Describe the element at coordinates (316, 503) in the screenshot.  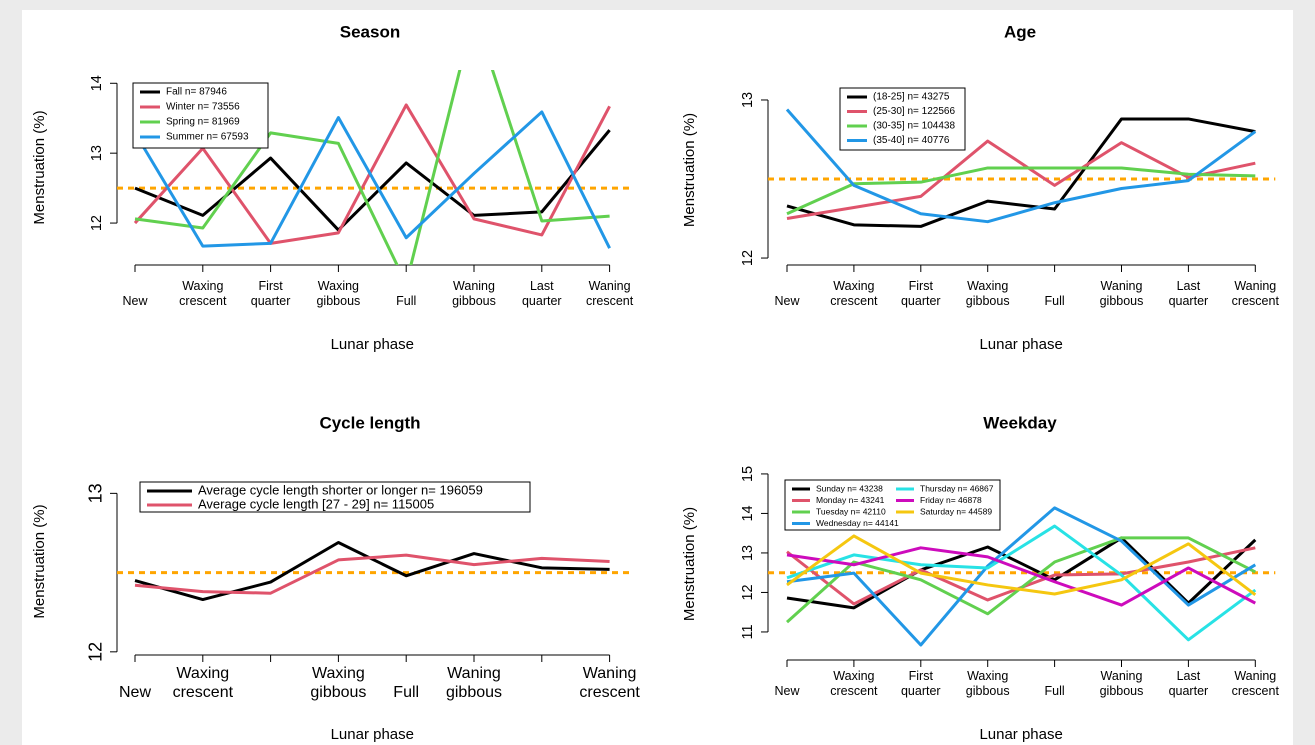
I see `legend-label: Average cycle length [27 - 29] n= 115005` at that location.